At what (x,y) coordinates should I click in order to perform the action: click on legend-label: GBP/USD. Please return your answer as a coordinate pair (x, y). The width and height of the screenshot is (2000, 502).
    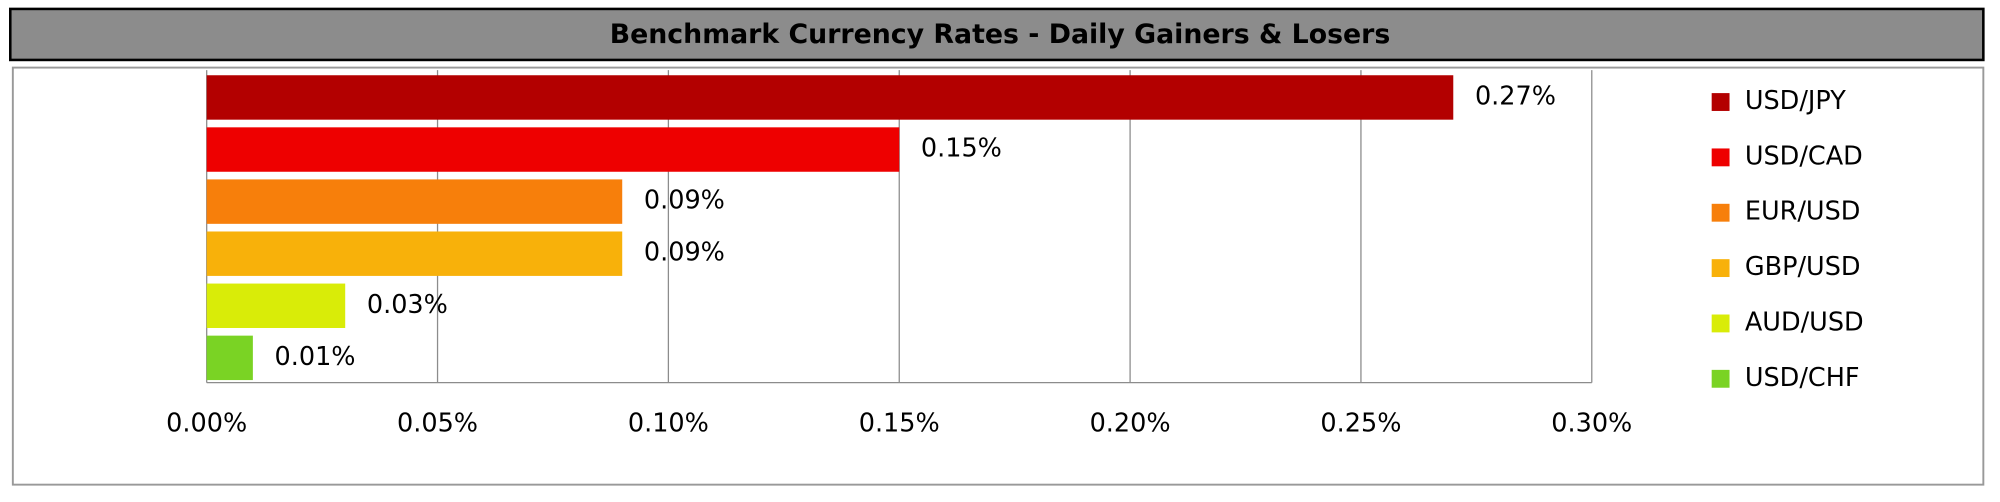
    Looking at the image, I should click on (1803, 267).